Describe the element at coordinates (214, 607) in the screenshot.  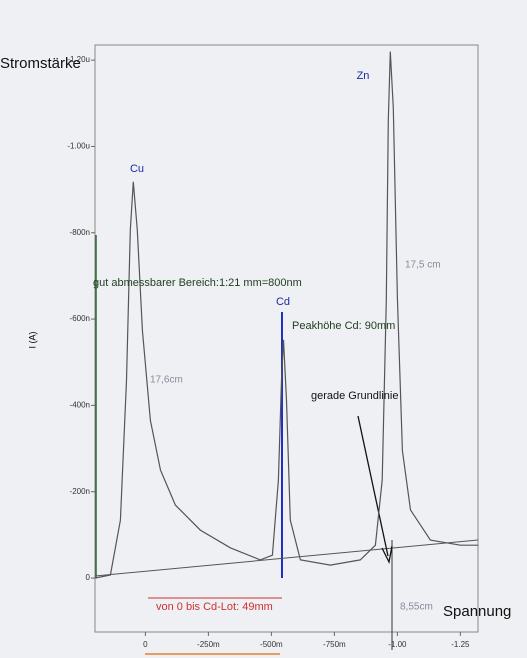
I see `annotation: von 0 bis Cd-Lot: 49mm` at that location.